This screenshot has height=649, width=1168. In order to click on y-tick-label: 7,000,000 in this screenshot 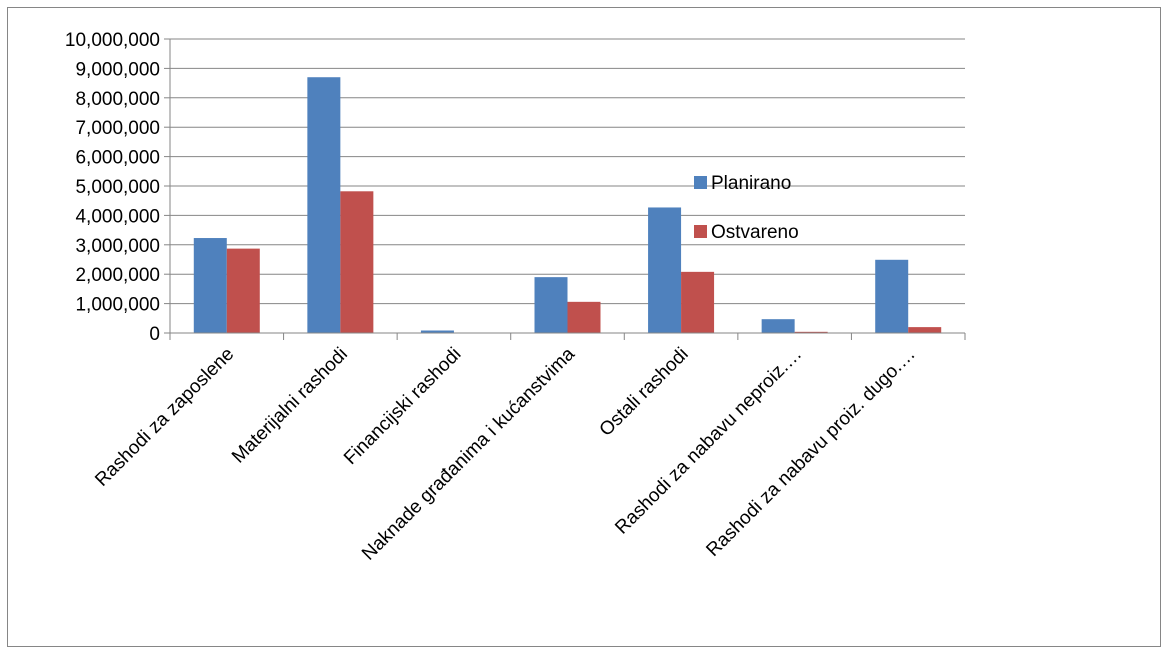, I will do `click(117, 128)`.